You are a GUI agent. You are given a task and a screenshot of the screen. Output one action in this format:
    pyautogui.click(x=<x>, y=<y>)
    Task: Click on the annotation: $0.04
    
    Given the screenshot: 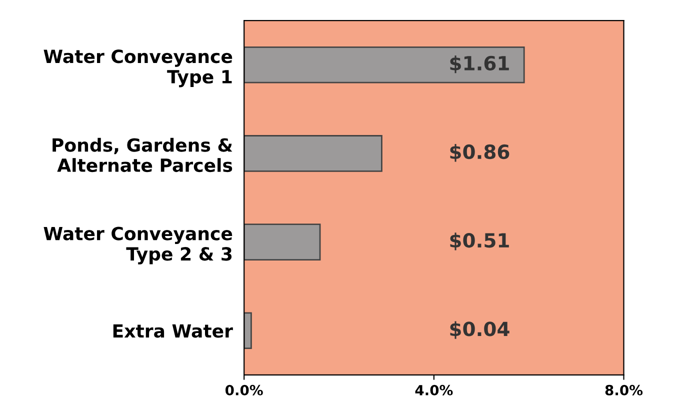 What is the action you would take?
    pyautogui.click(x=480, y=330)
    